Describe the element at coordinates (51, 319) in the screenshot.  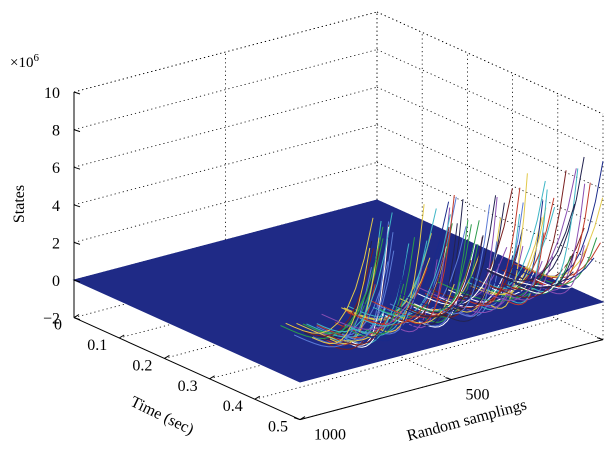
I see `z-tick-label: −2` at that location.